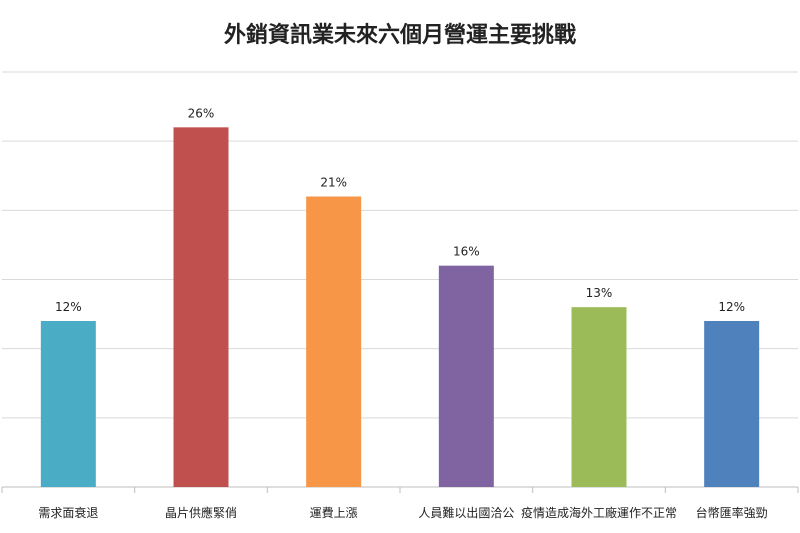 This screenshot has width=800, height=533. I want to click on data-label: 16%, so click(466, 252).